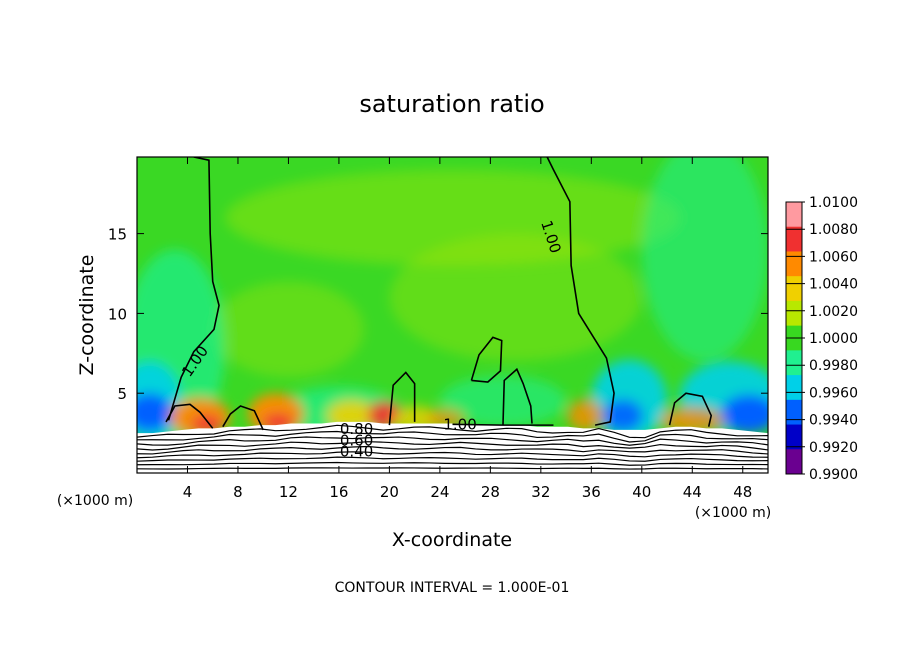 This screenshot has height=654, width=904. What do you see at coordinates (95, 501) in the screenshot?
I see `x-unit-left: (×1000 m)` at bounding box center [95, 501].